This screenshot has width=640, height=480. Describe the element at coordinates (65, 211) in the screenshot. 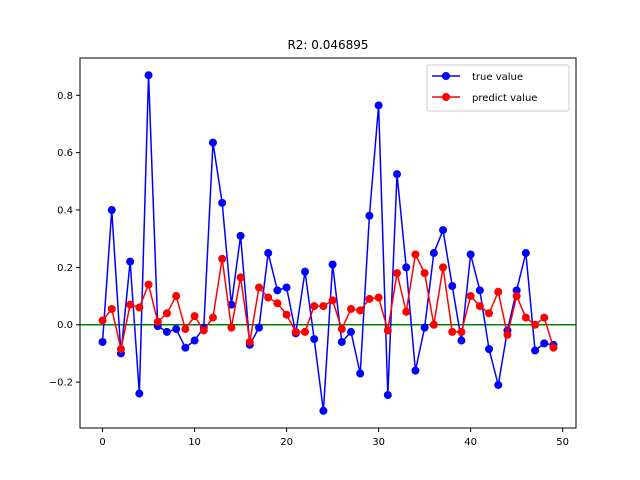

I see `y-tick-label: 0.4` at that location.